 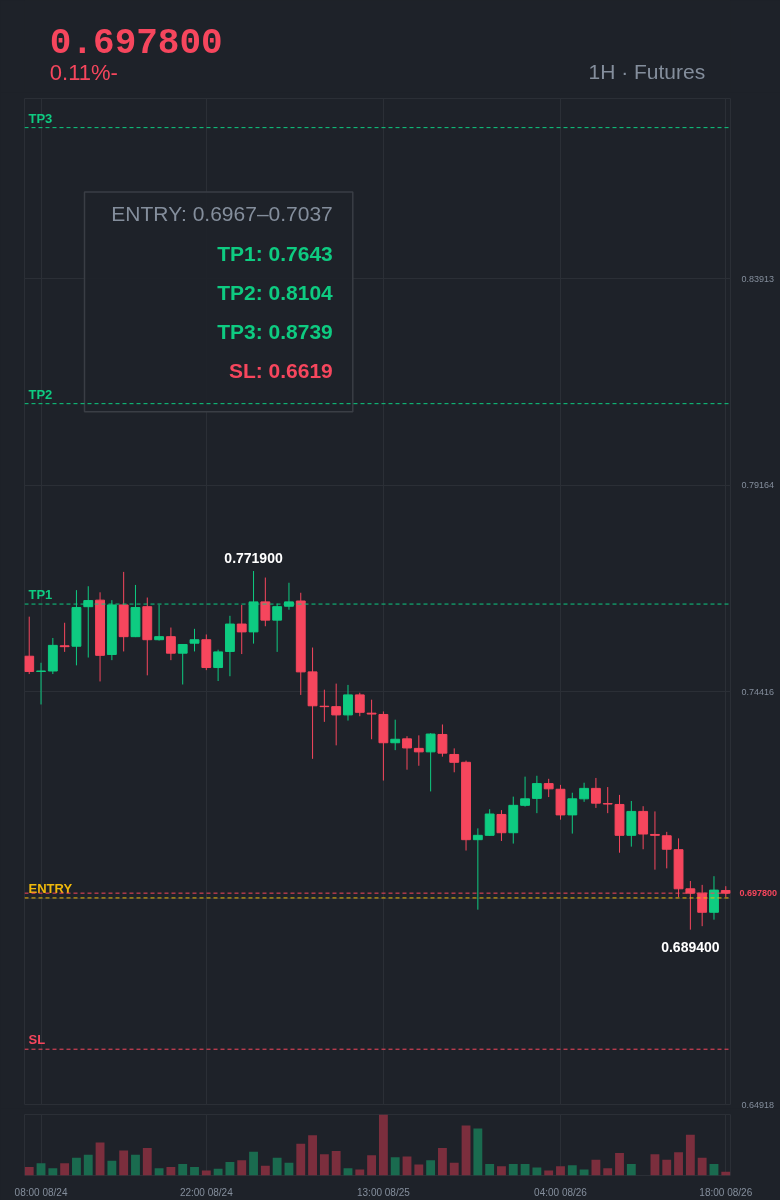 What do you see at coordinates (758, 485) in the screenshot?
I see `y-tick-label: 0.79164` at bounding box center [758, 485].